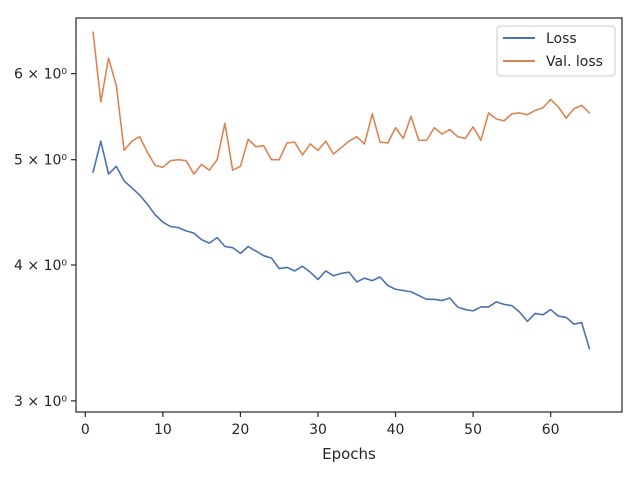 This screenshot has height=480, width=640. Describe the element at coordinates (561, 39) in the screenshot. I see `legend-label-loss: Loss` at that location.